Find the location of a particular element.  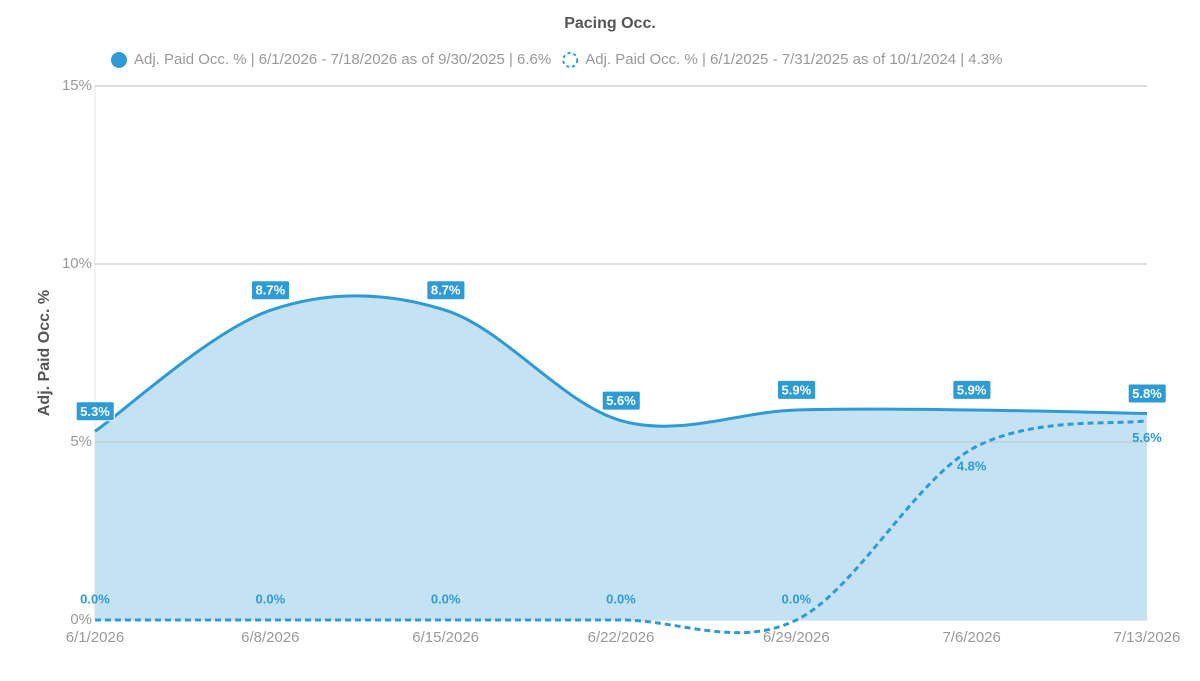

y-tick-label: 15% is located at coordinates (77, 85).